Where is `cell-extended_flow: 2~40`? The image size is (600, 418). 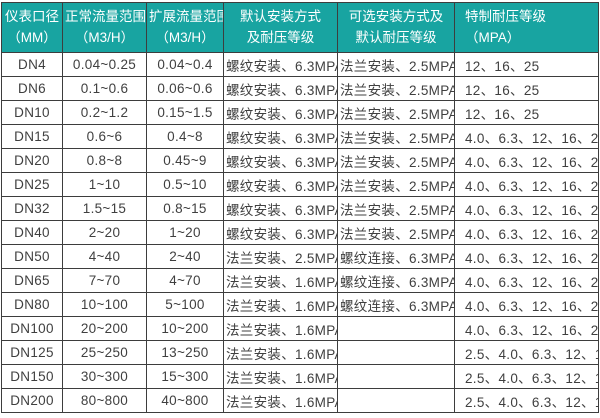
cell-extended_flow: 2~40 is located at coordinates (185, 256).